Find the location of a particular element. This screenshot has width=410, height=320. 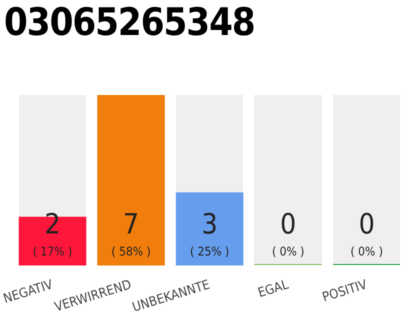

chart-title: 03065265348 is located at coordinates (129, 22).